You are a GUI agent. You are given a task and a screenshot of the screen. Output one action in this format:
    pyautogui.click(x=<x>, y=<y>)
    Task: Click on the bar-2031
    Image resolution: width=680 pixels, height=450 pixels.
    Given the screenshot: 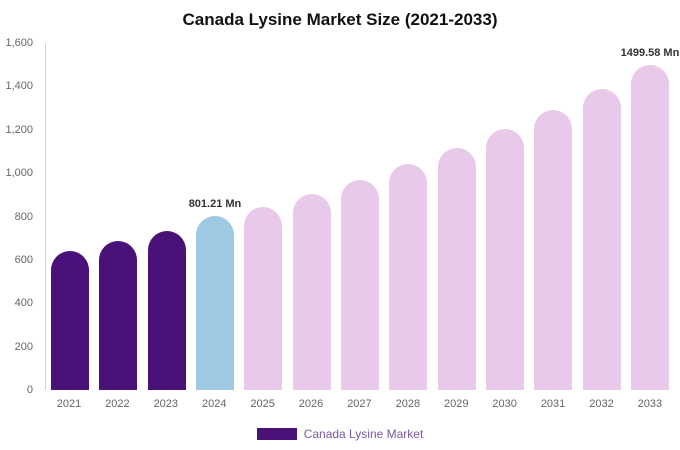 What is the action you would take?
    pyautogui.click(x=553, y=250)
    